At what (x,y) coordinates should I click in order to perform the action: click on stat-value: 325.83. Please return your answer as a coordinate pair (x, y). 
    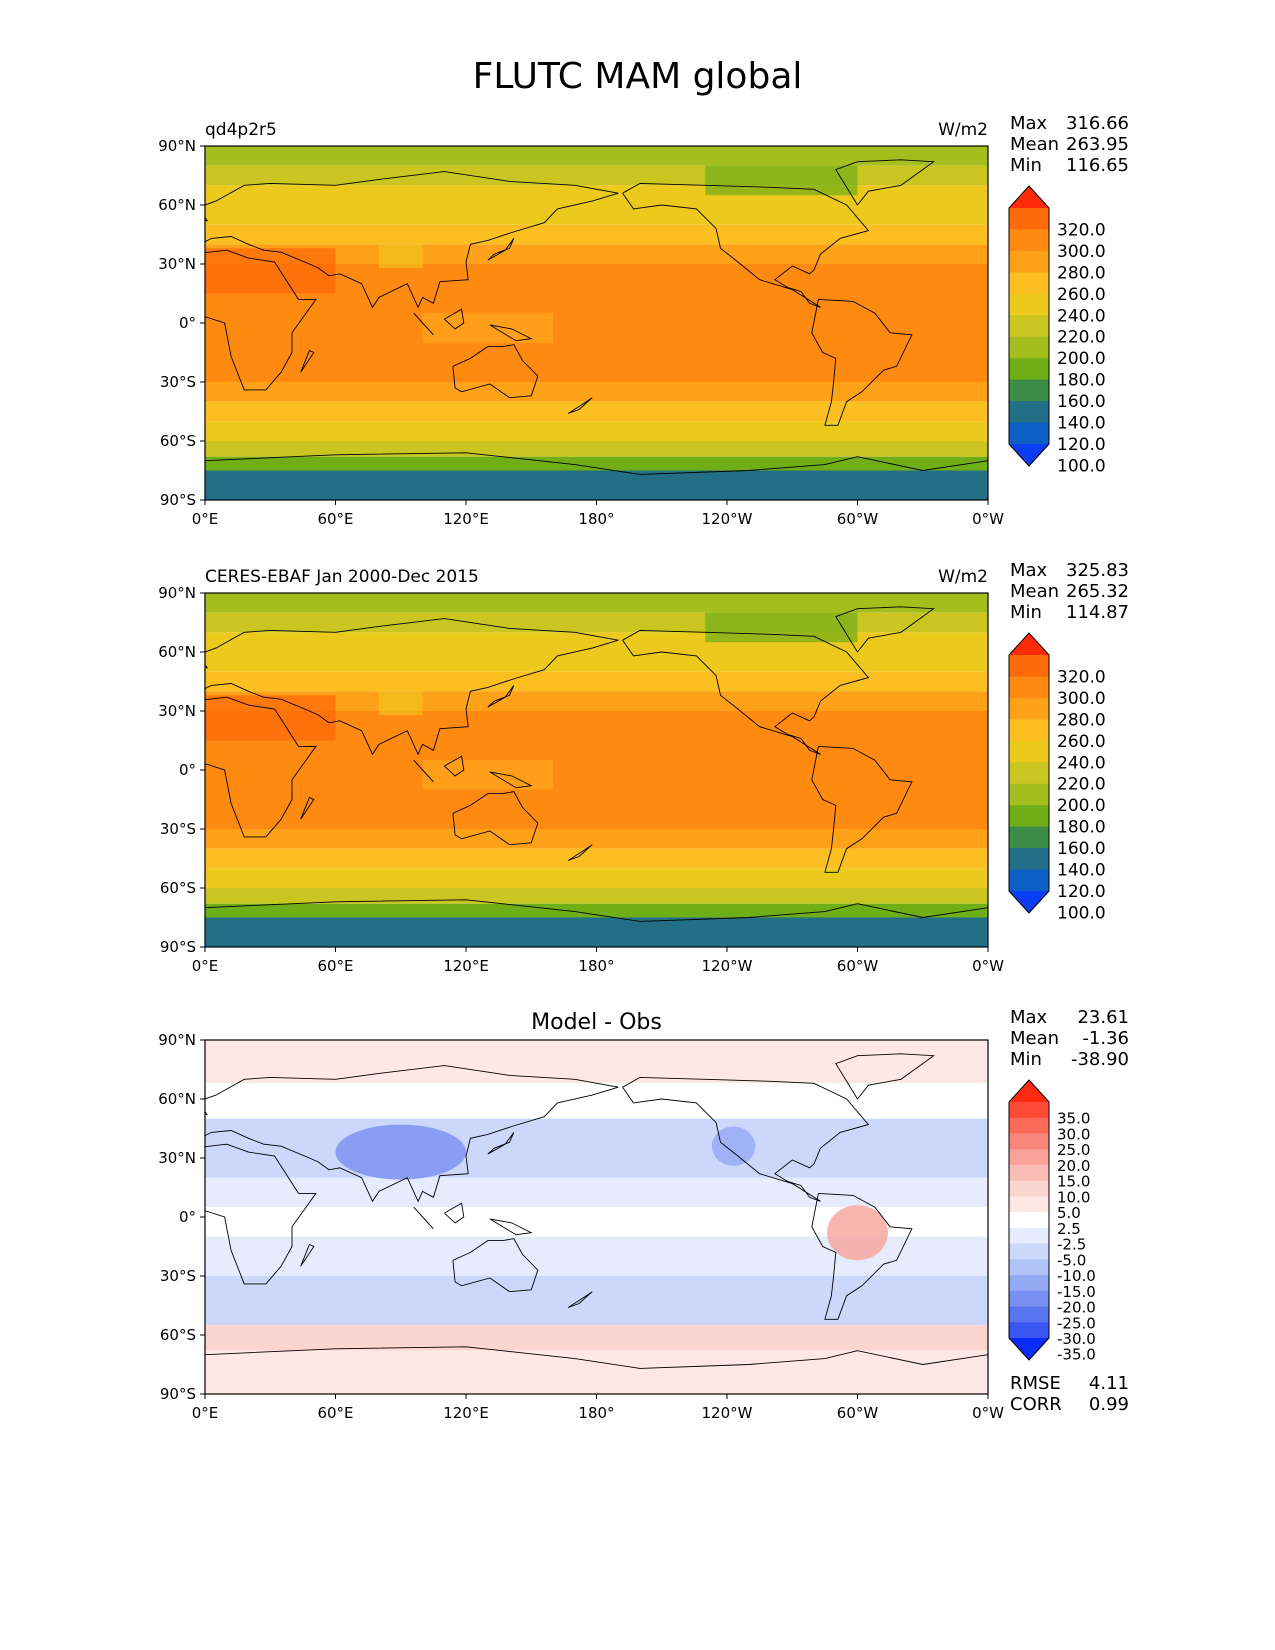
    Looking at the image, I should click on (1097, 570).